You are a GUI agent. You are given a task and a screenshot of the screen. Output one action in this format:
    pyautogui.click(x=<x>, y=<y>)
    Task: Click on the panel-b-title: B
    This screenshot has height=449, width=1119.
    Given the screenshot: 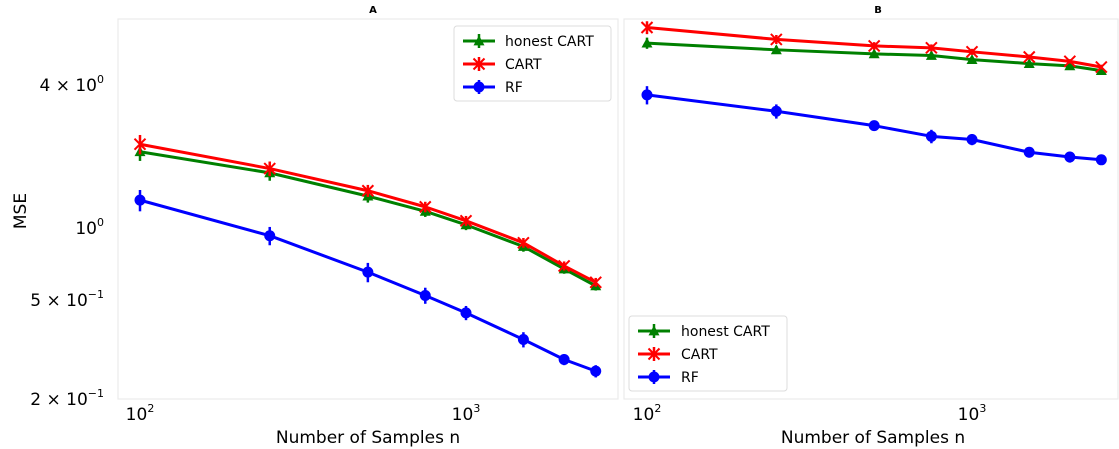 What is the action you would take?
    pyautogui.click(x=878, y=10)
    